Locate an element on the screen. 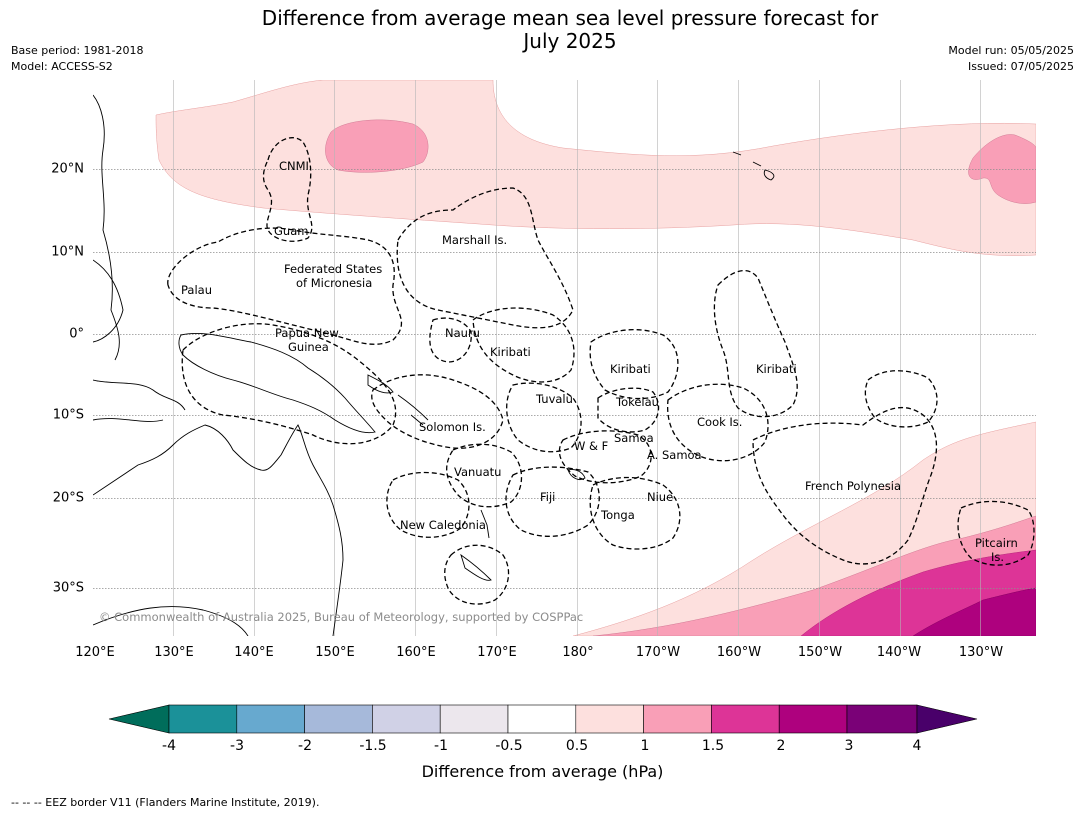 The height and width of the screenshot is (816, 1085). lon-label-160w: 160°W is located at coordinates (739, 652).